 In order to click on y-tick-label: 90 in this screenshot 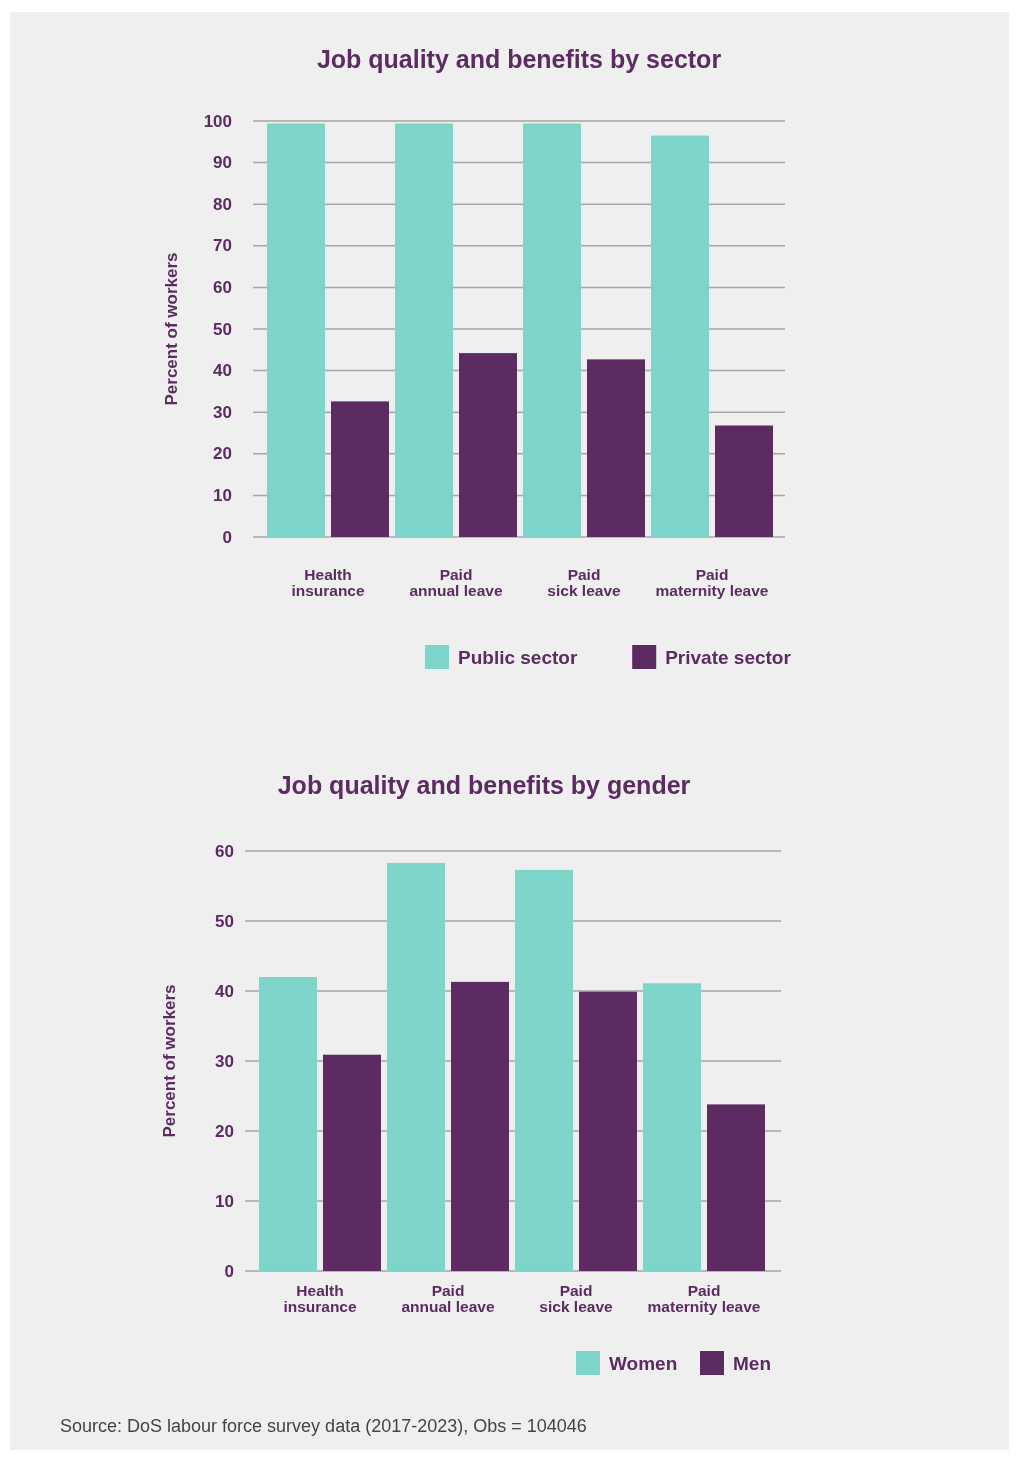, I will do `click(222, 163)`.